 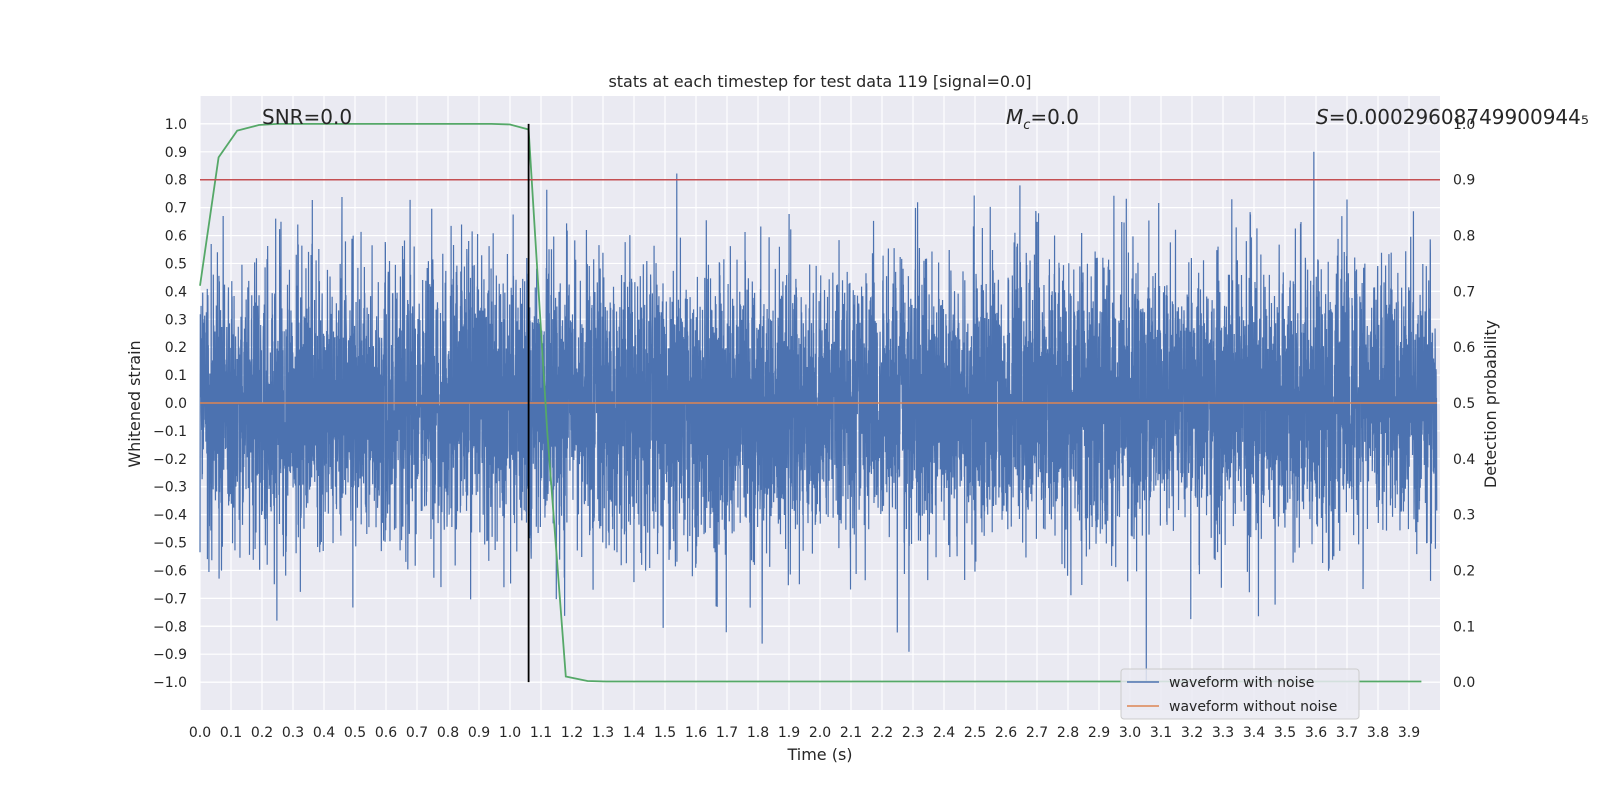 What do you see at coordinates (1316, 733) in the screenshot?
I see `x-tick-label: 3.6` at bounding box center [1316, 733].